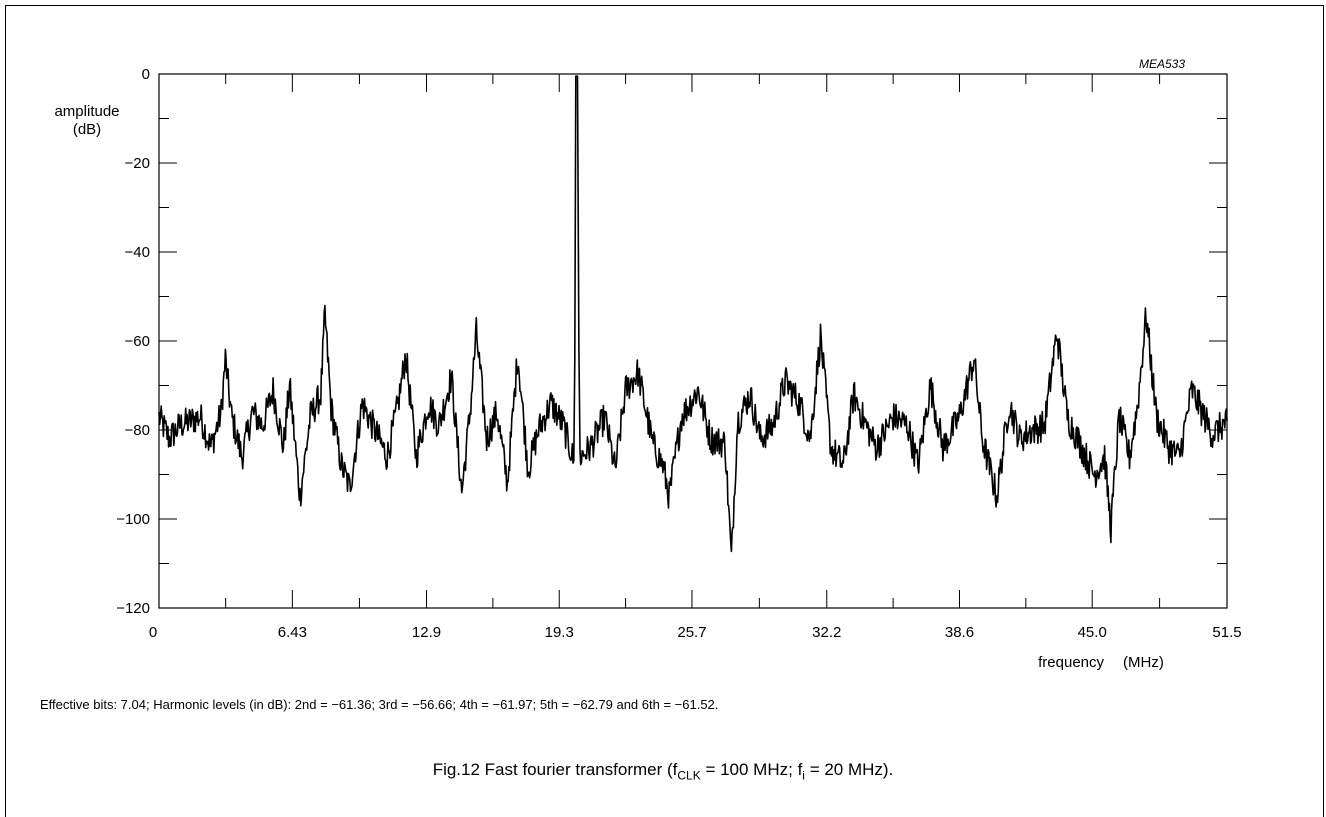 This screenshot has height=817, width=1326. I want to click on caption-mid: = 100 MHz; f, so click(751, 769).